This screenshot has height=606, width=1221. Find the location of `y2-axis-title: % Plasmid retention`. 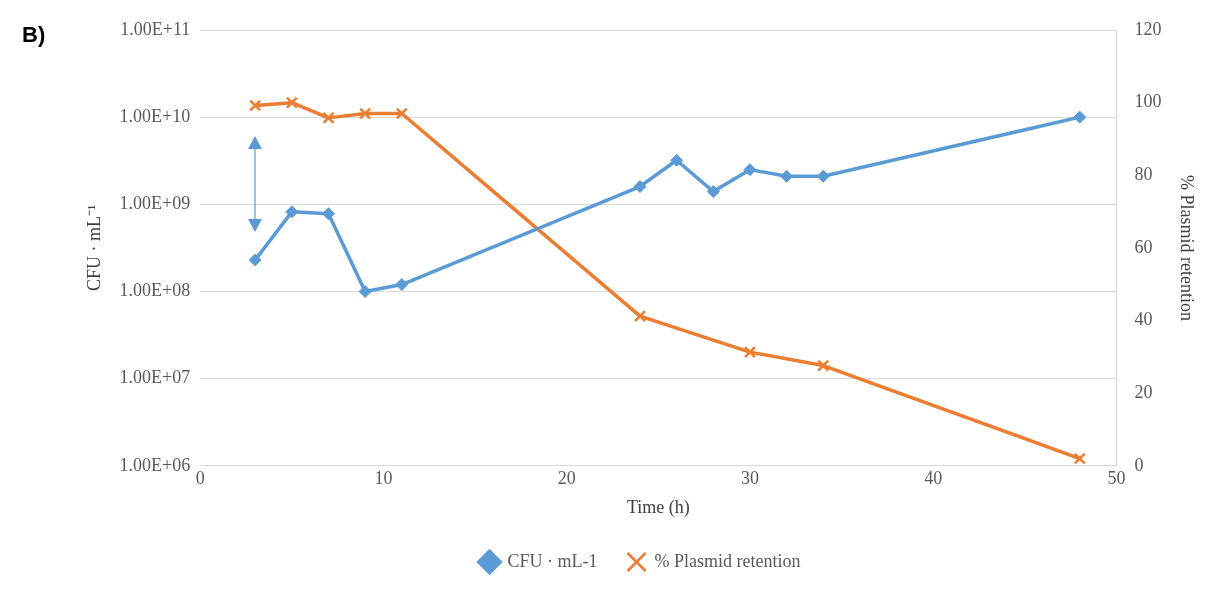

y2-axis-title: % Plasmid retention is located at coordinates (1187, 247).